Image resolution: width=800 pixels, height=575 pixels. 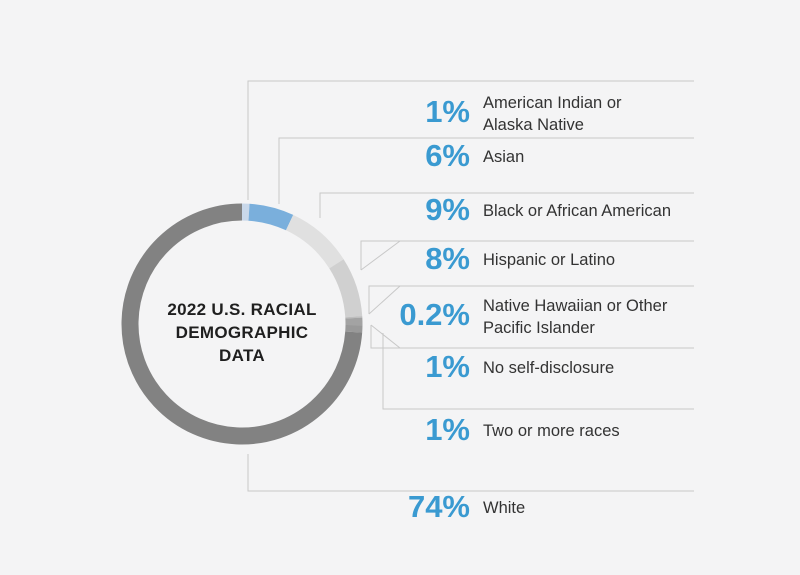 I want to click on donut-slices, so click(x=242, y=324).